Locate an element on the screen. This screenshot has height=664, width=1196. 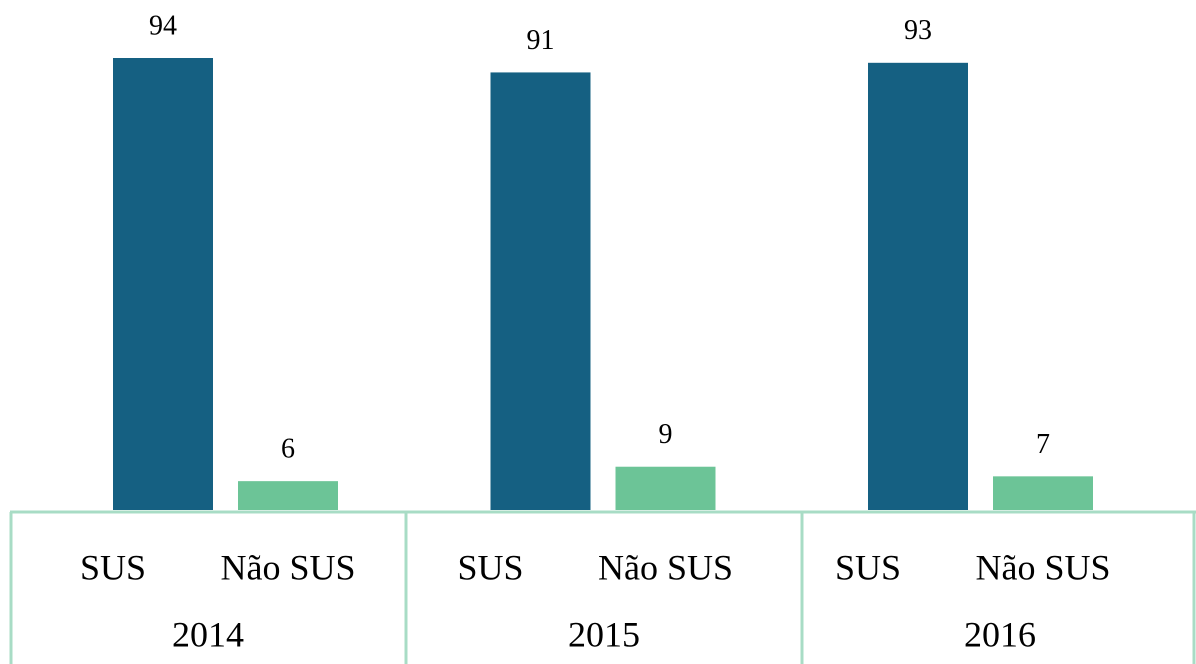
value-label: 9 is located at coordinates (666, 434).